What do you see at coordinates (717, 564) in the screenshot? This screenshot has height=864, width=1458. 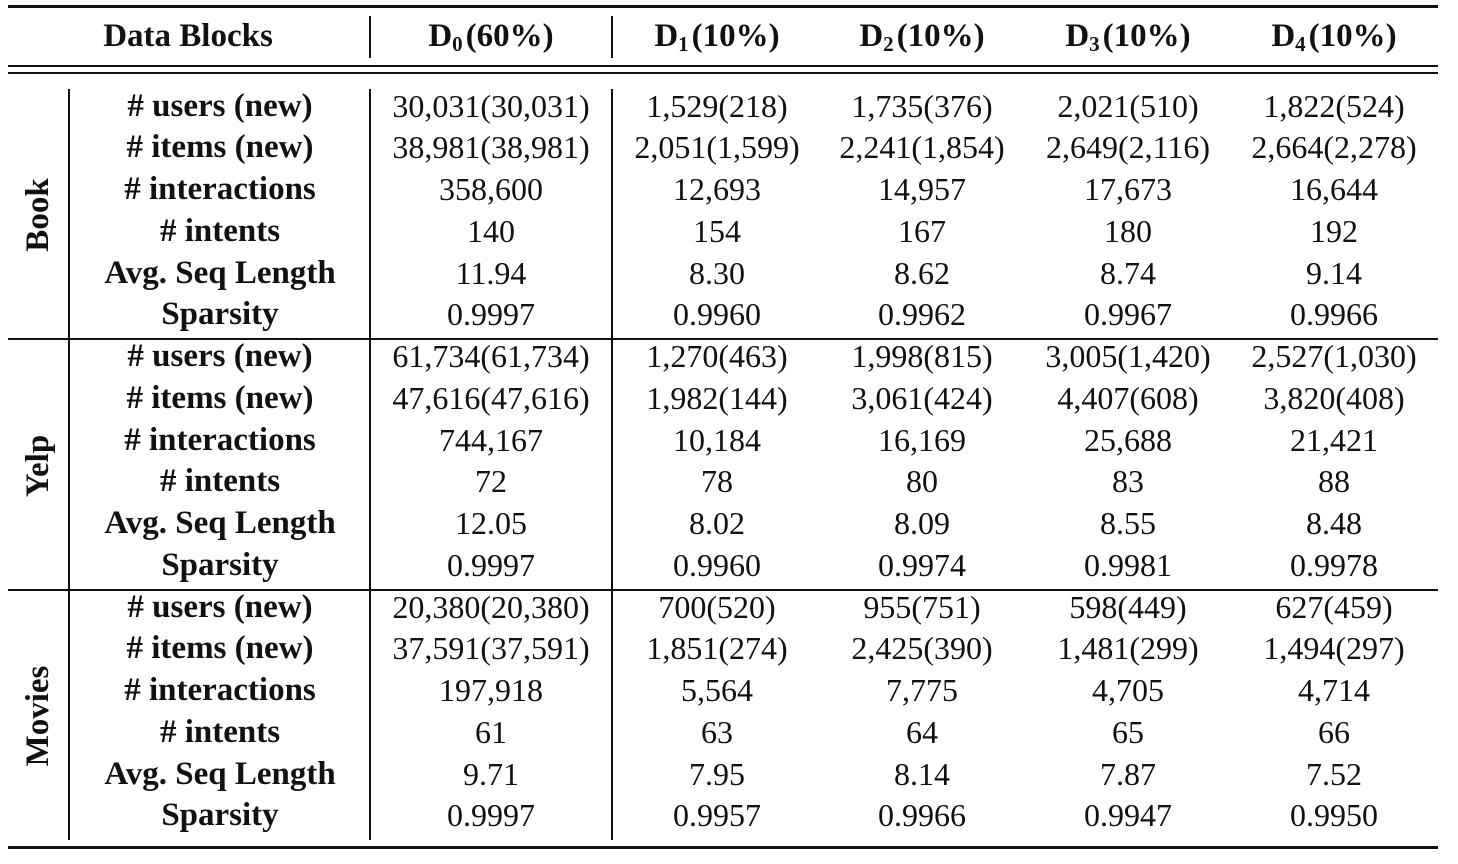 I see `table-cell: 0.9960` at bounding box center [717, 564].